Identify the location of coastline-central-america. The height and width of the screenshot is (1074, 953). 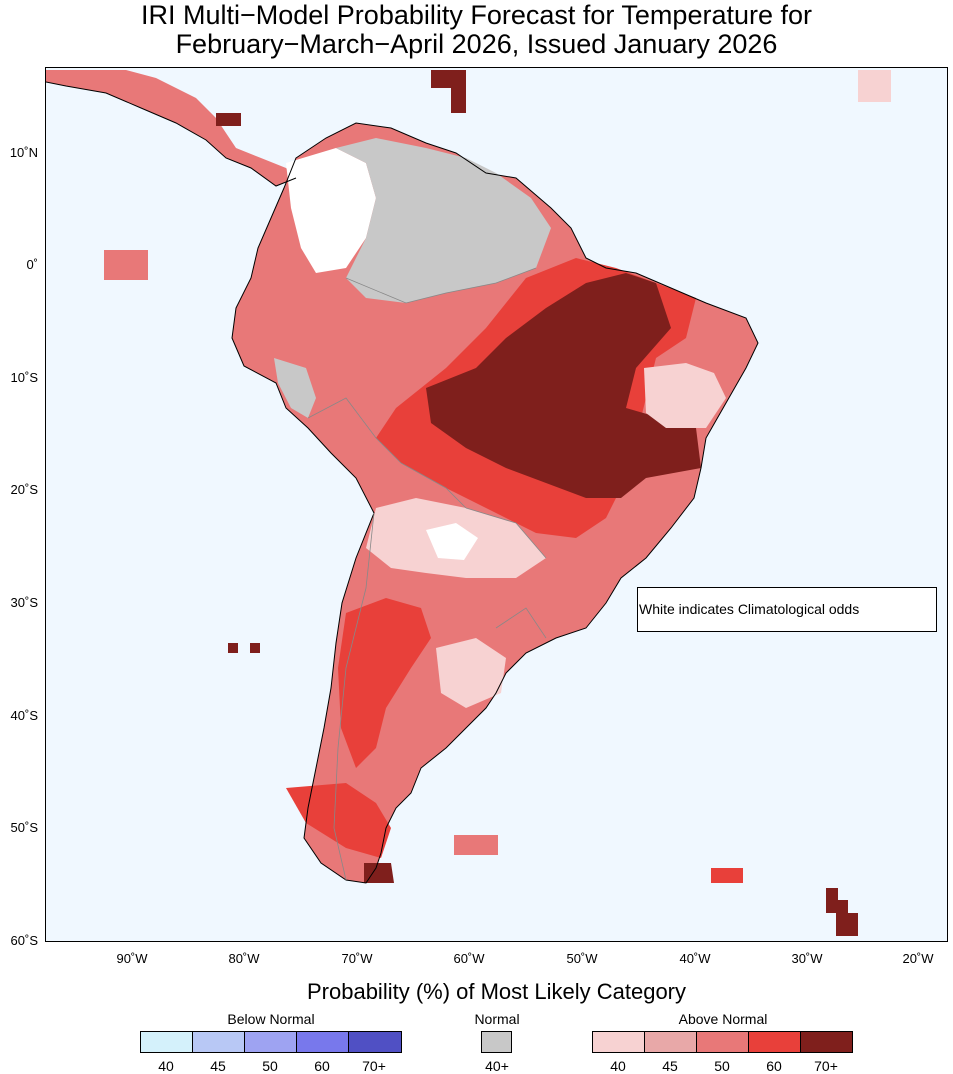
(171, 134).